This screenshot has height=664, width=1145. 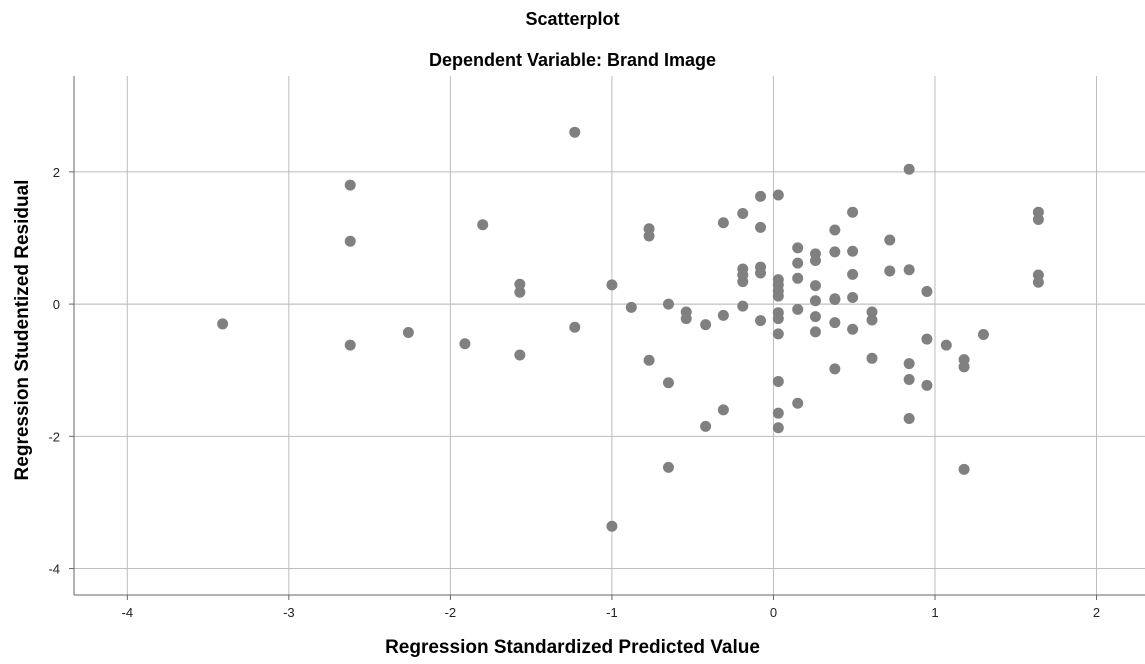 What do you see at coordinates (451, 612) in the screenshot?
I see `x-tick-label: -2` at bounding box center [451, 612].